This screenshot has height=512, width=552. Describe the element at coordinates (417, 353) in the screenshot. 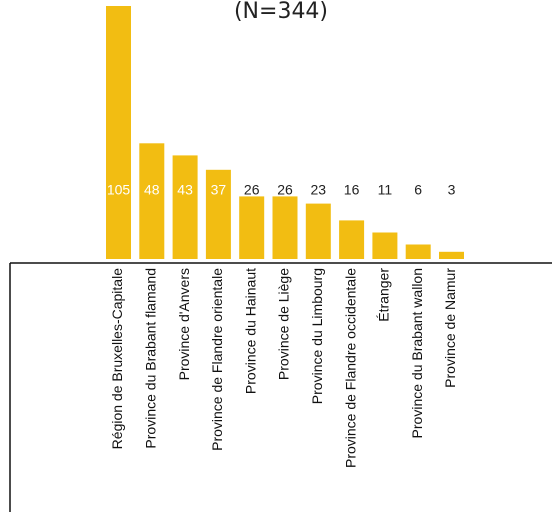

I see `category-label-9: Province du Brabant wallon` at that location.